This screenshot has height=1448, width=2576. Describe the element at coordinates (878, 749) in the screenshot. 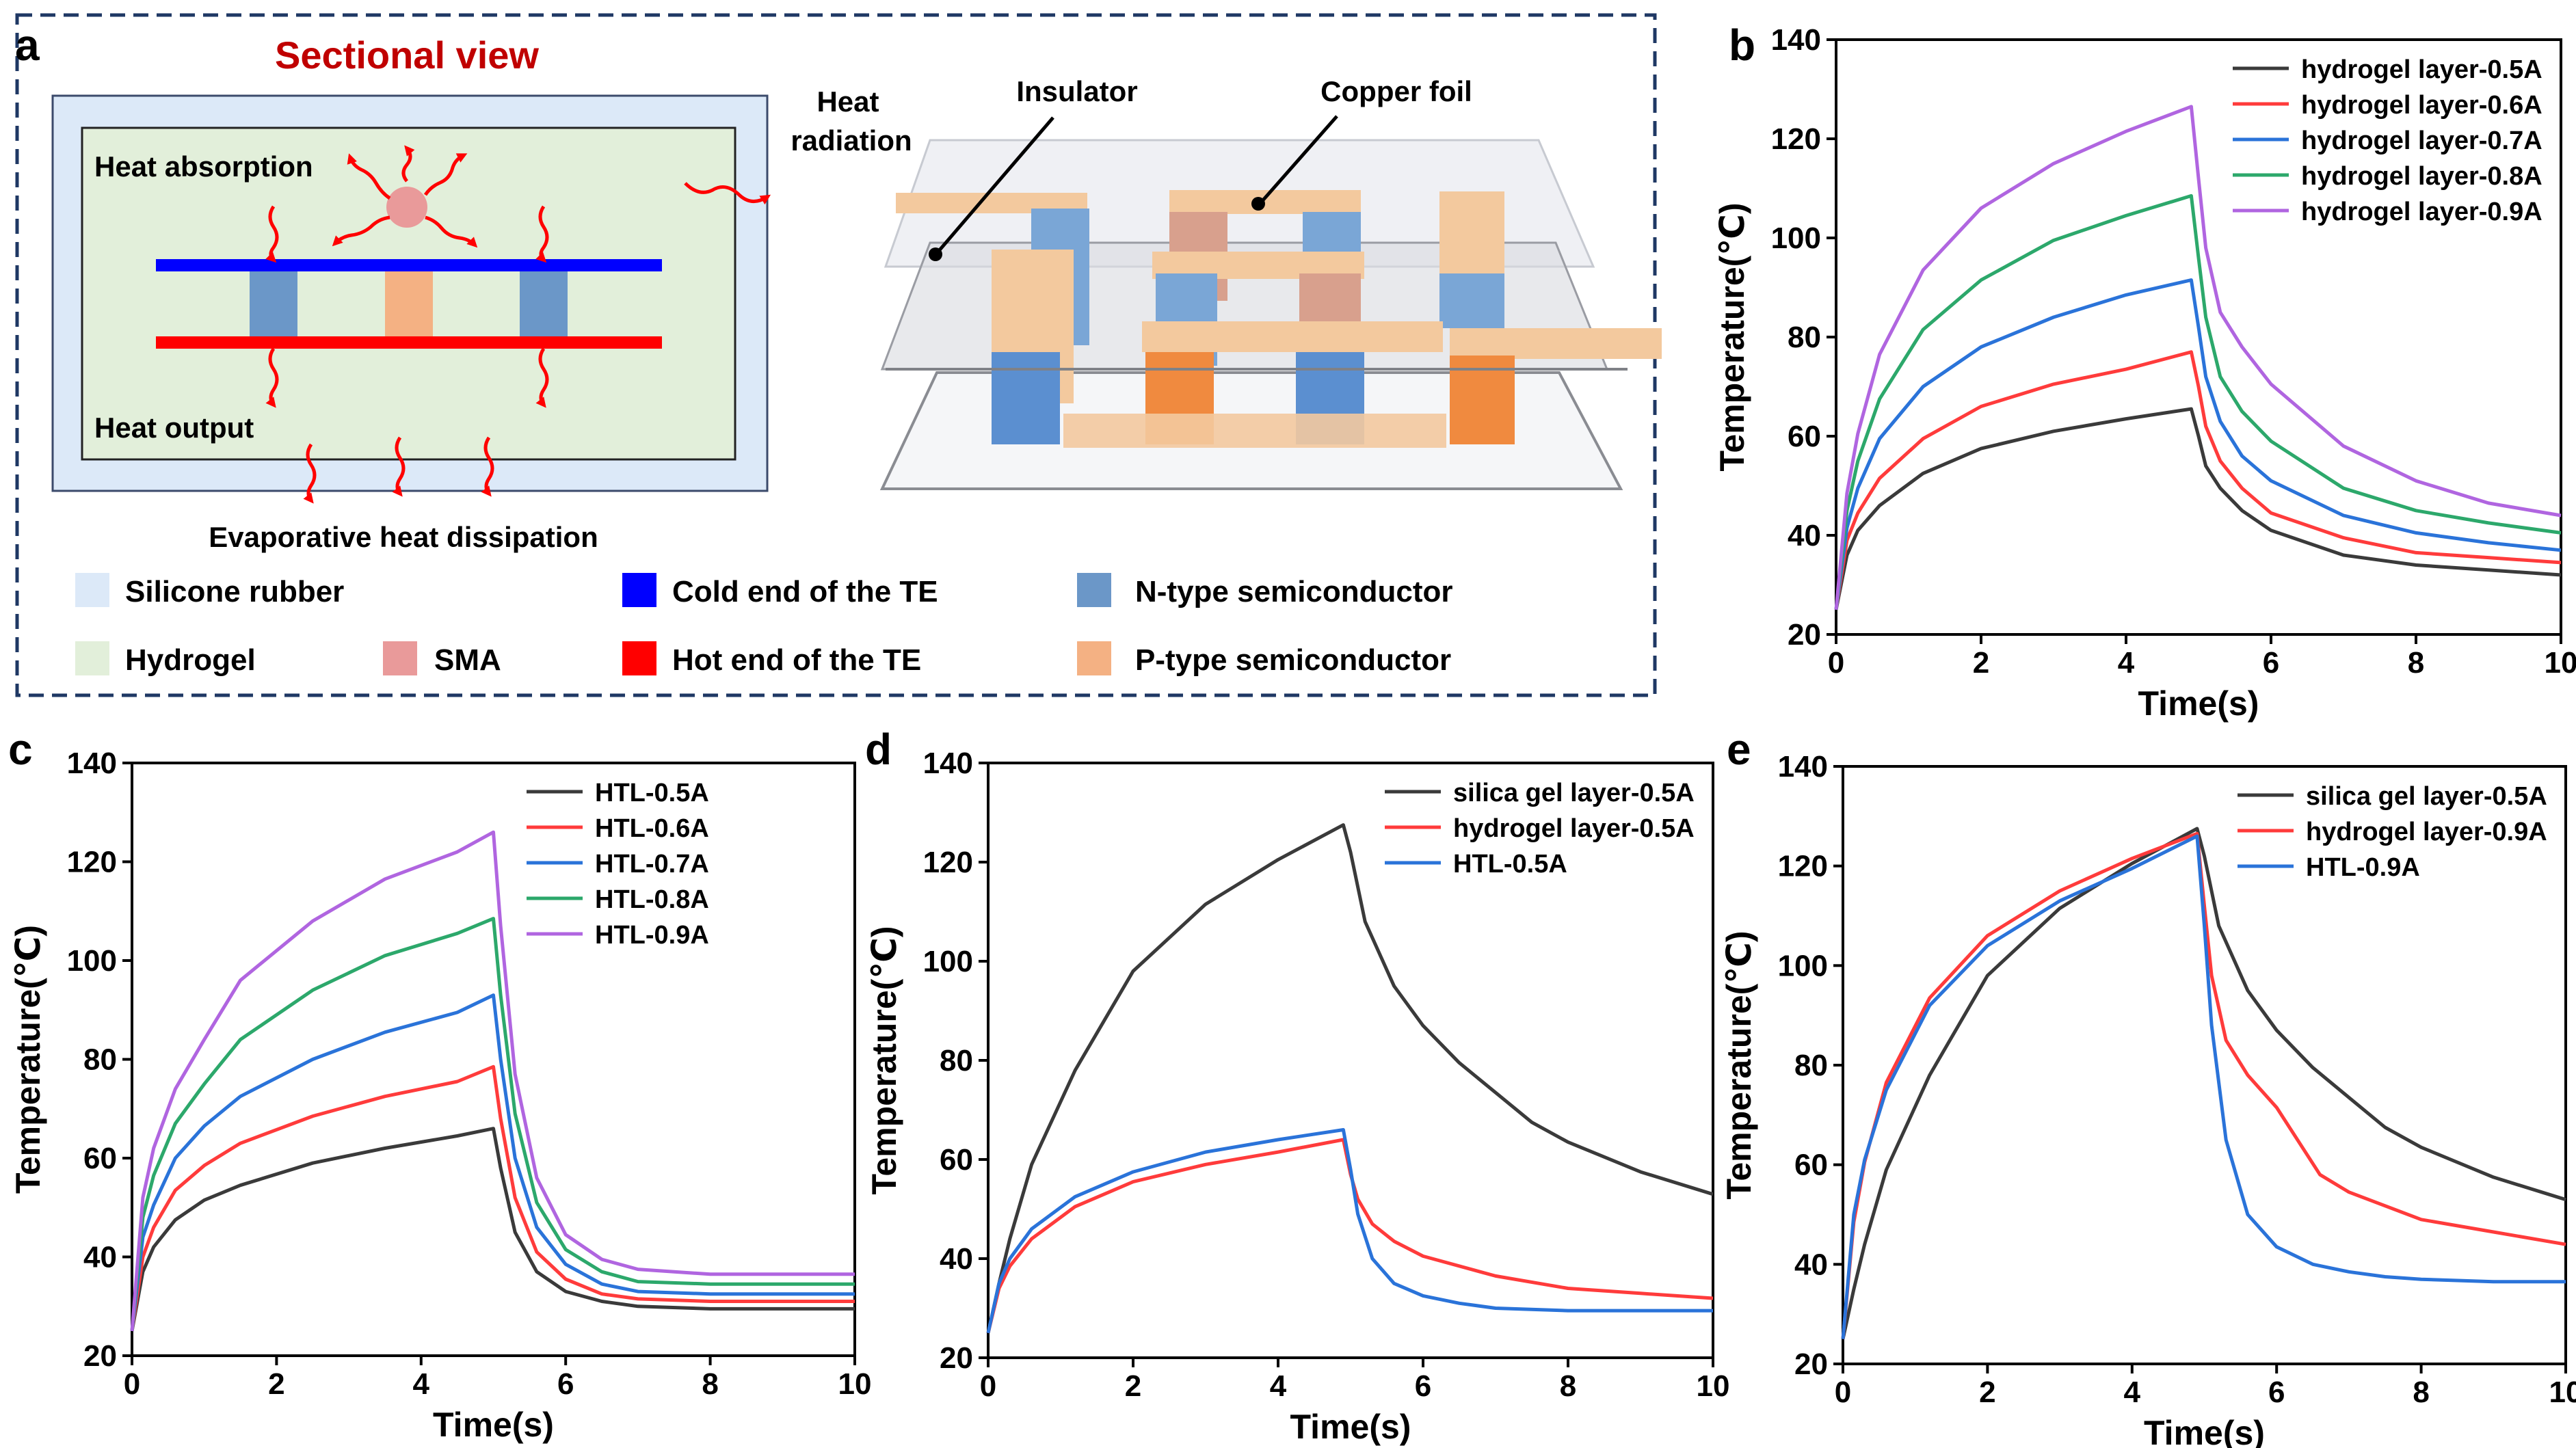

I see `panel-d-letter: d` at that location.